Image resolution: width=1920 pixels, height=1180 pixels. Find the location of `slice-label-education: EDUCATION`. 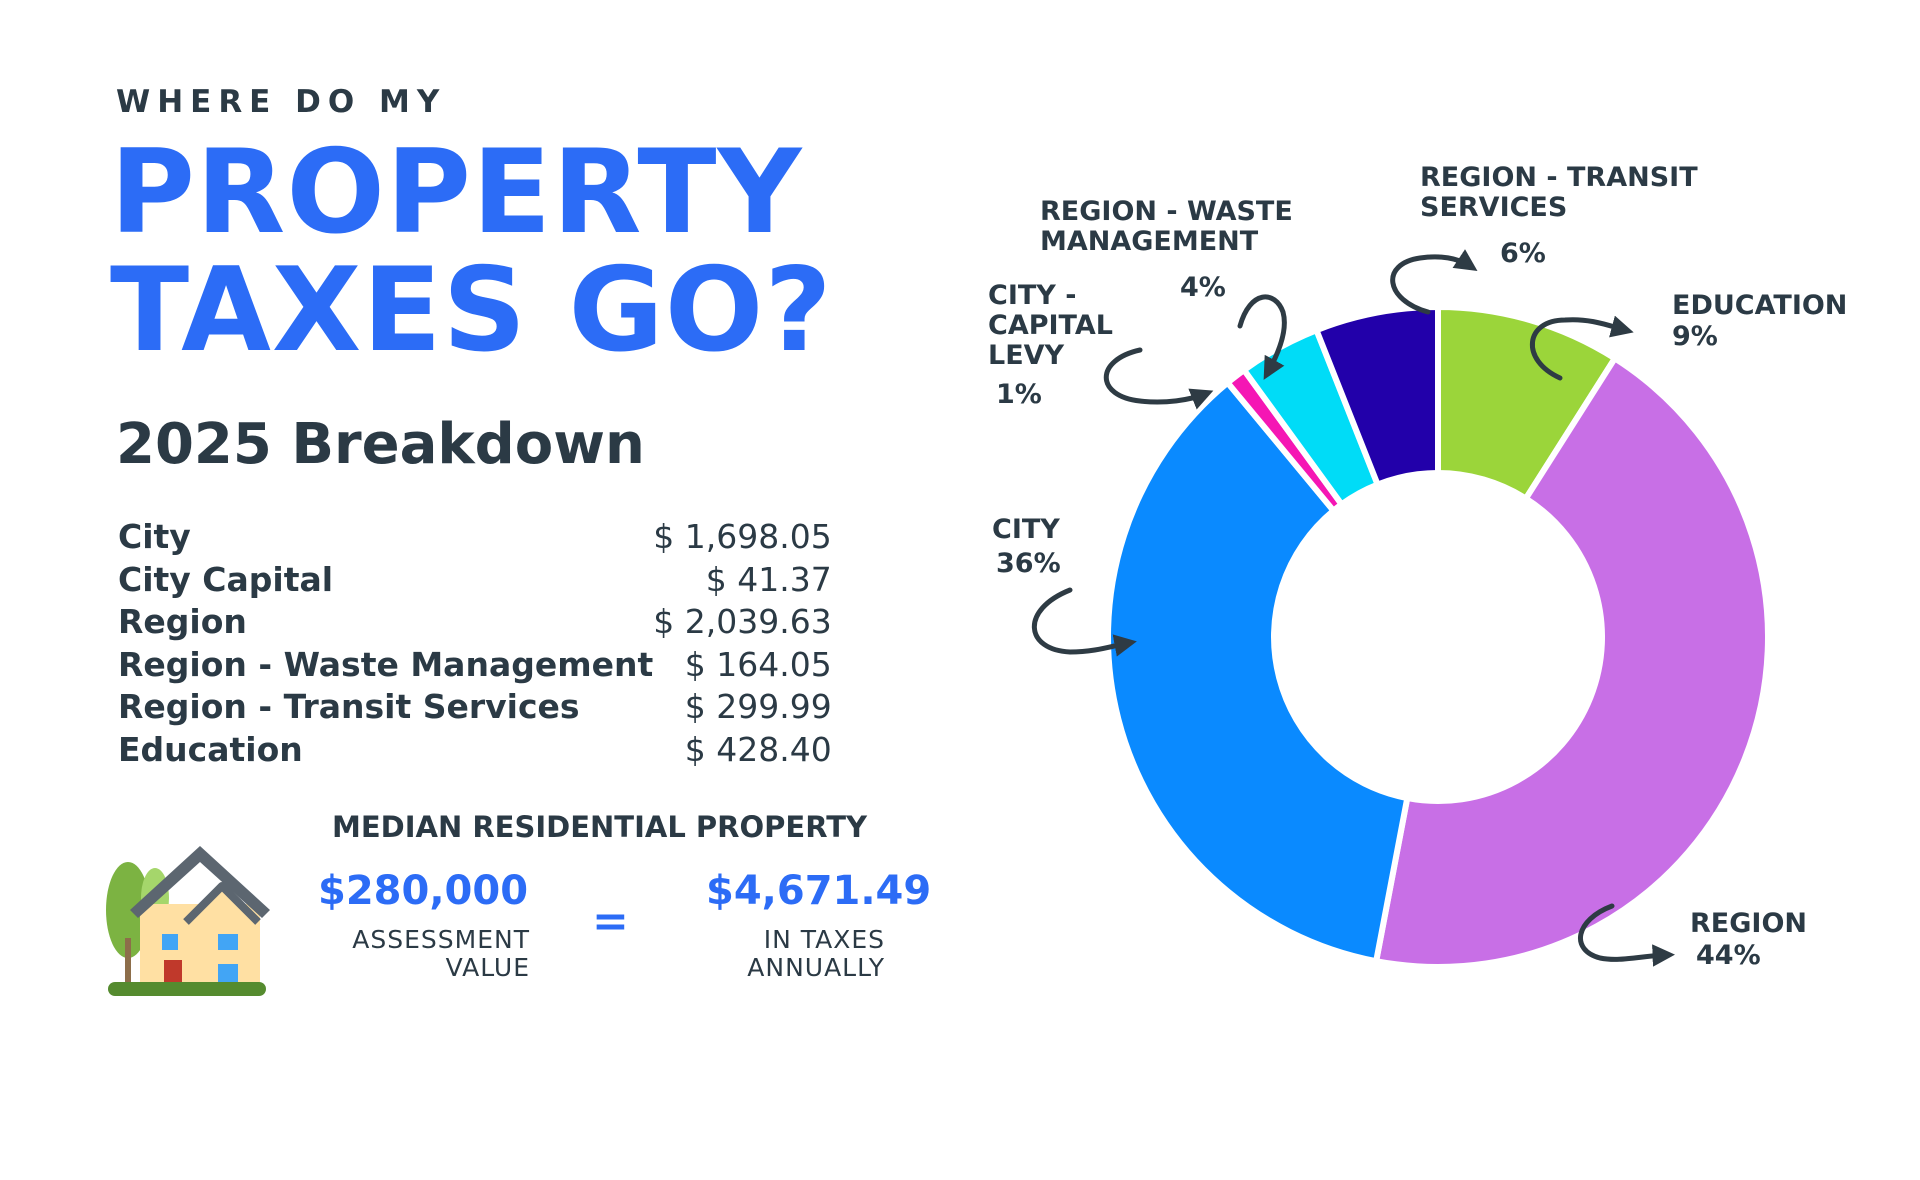

slice-label-education: EDUCATION is located at coordinates (1759, 305).